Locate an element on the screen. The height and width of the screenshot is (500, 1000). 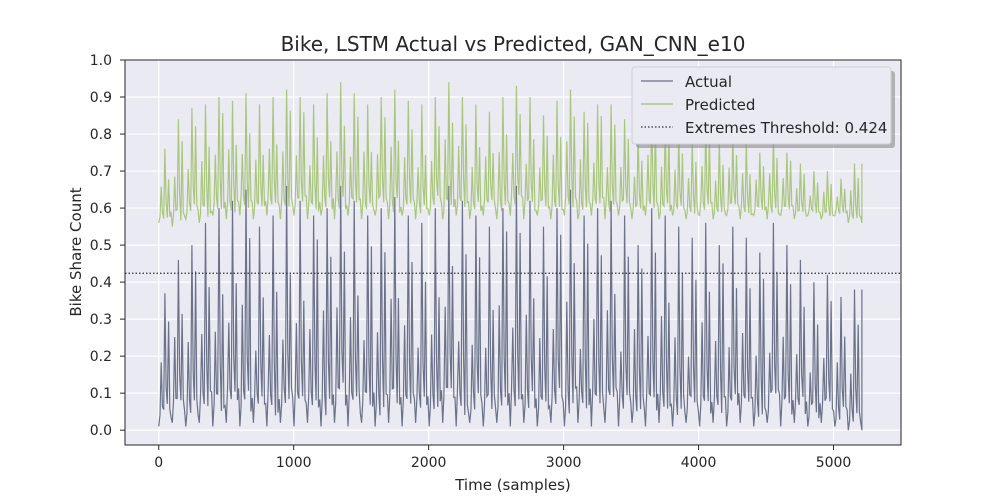
y-axis-label: Bike Share Count is located at coordinates (76, 251).